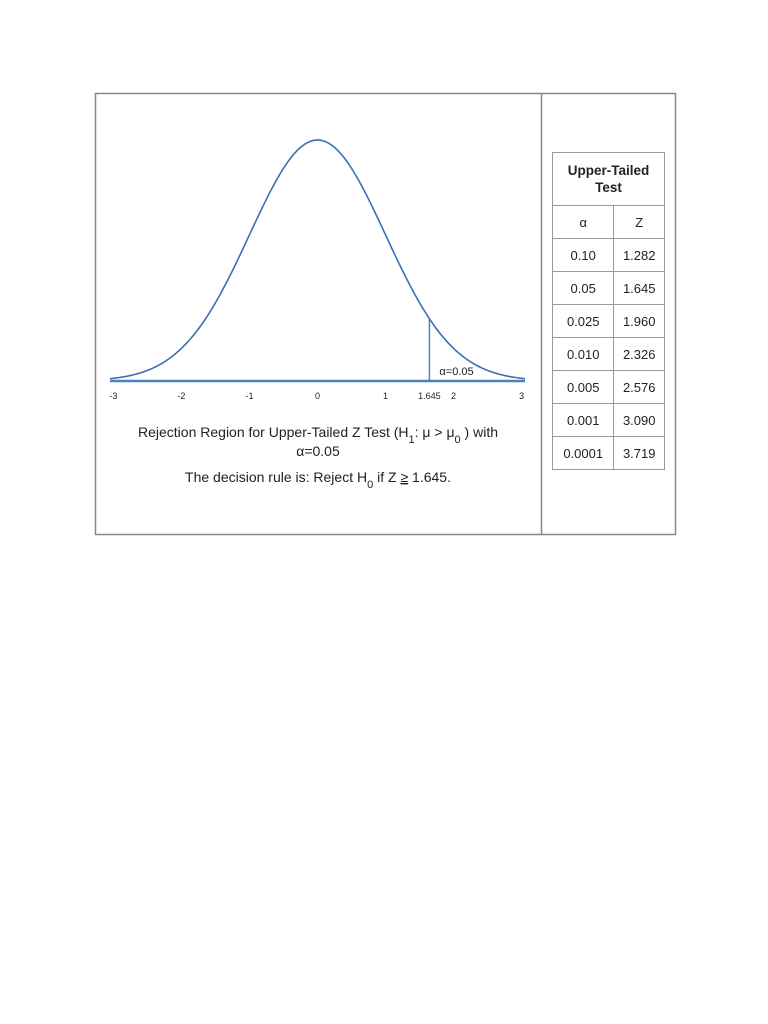 The width and height of the screenshot is (768, 1024). I want to click on caption-text: α=0.05, so click(318, 451).